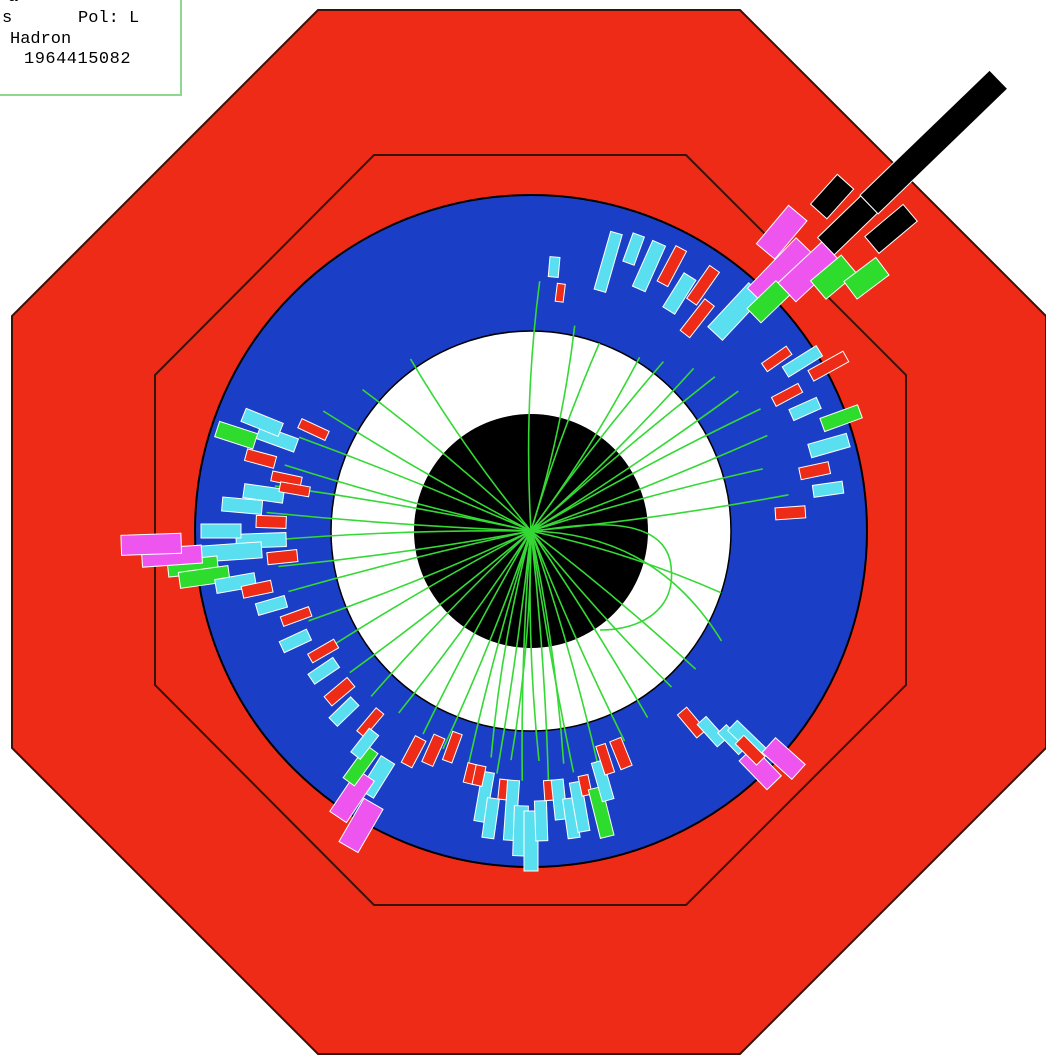 This screenshot has height=1057, width=1046. Describe the element at coordinates (7, 18) in the screenshot. I see `info-line-2-left: s` at that location.